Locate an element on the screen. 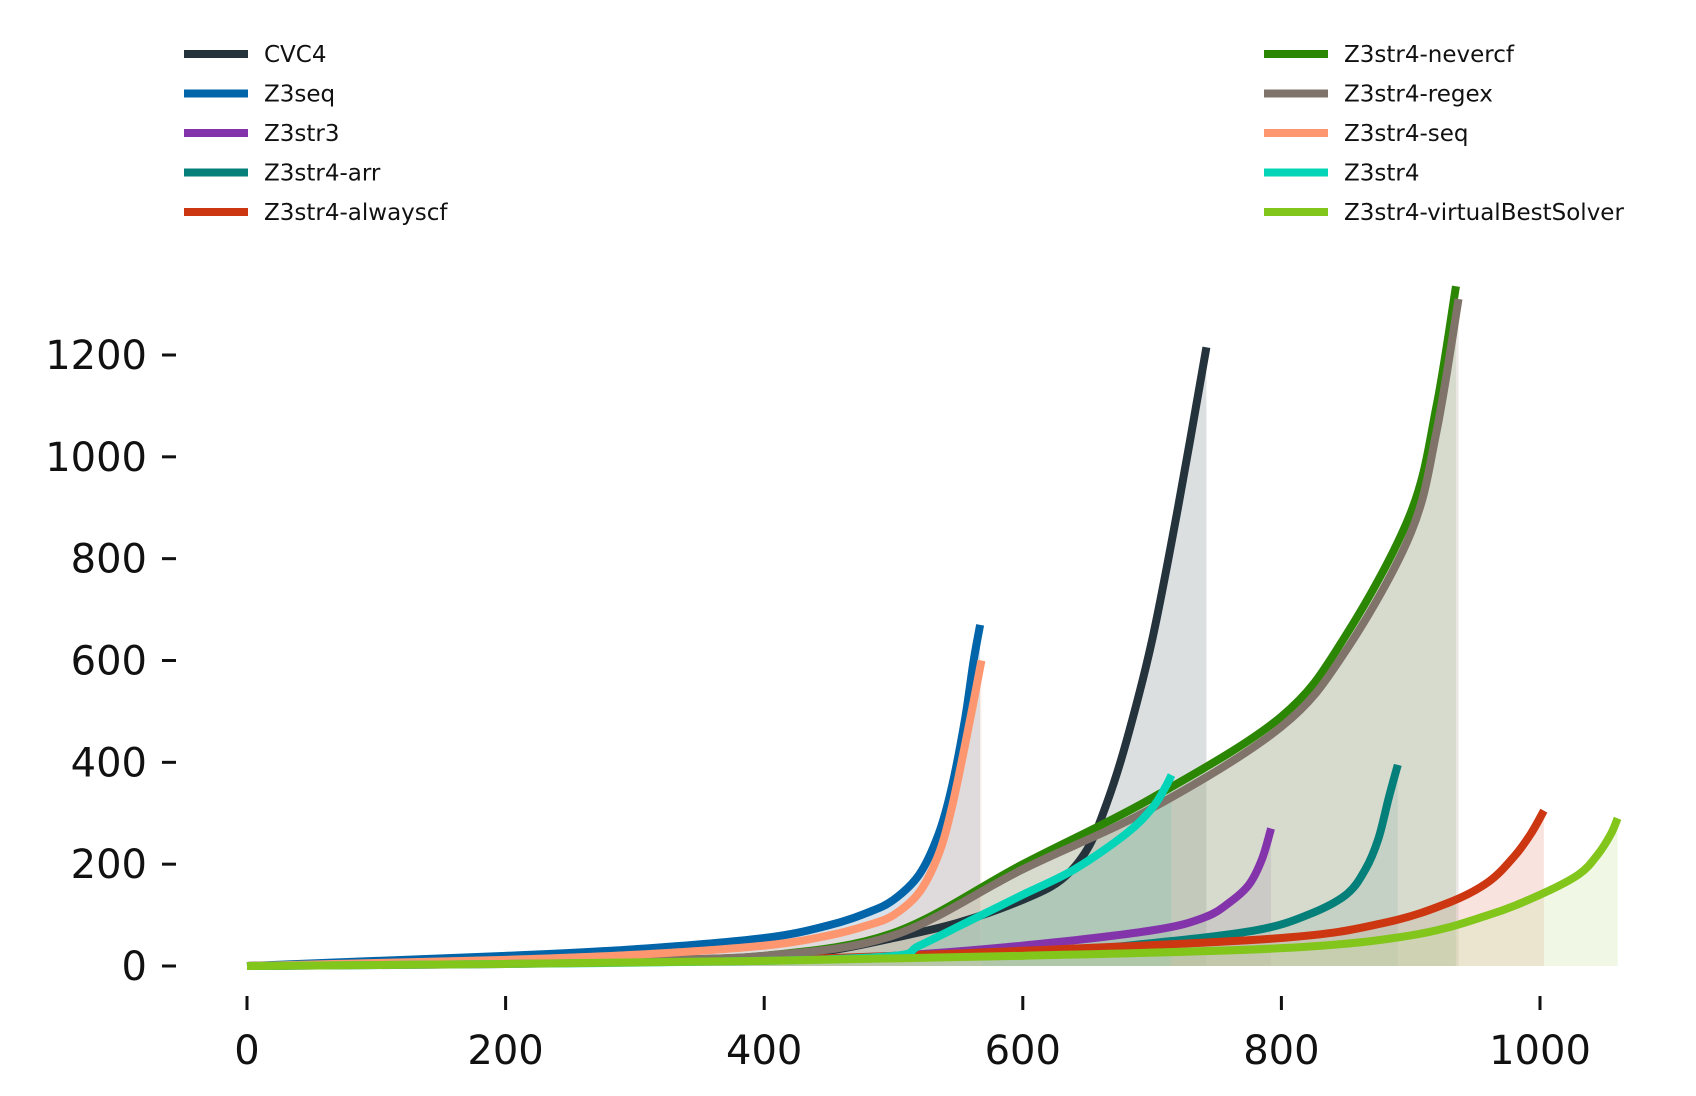 The image size is (1696, 1096). y-tick-label: 400 is located at coordinates (109, 763).